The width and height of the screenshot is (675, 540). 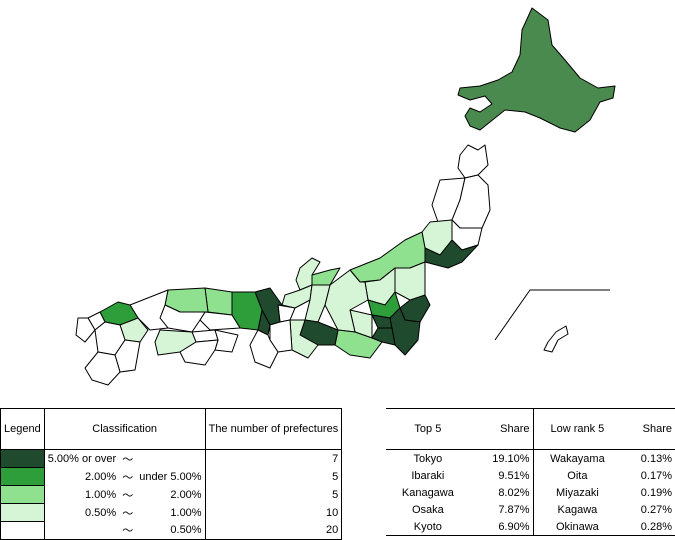 I want to click on prefecture-shiga, so click(x=286, y=313).